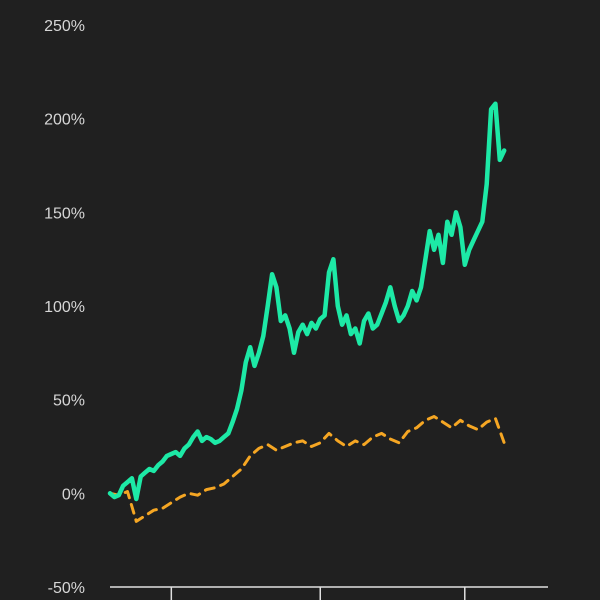 This screenshot has width=600, height=600. Describe the element at coordinates (73, 494) in the screenshot. I see `y-tick-label: 0%` at that location.